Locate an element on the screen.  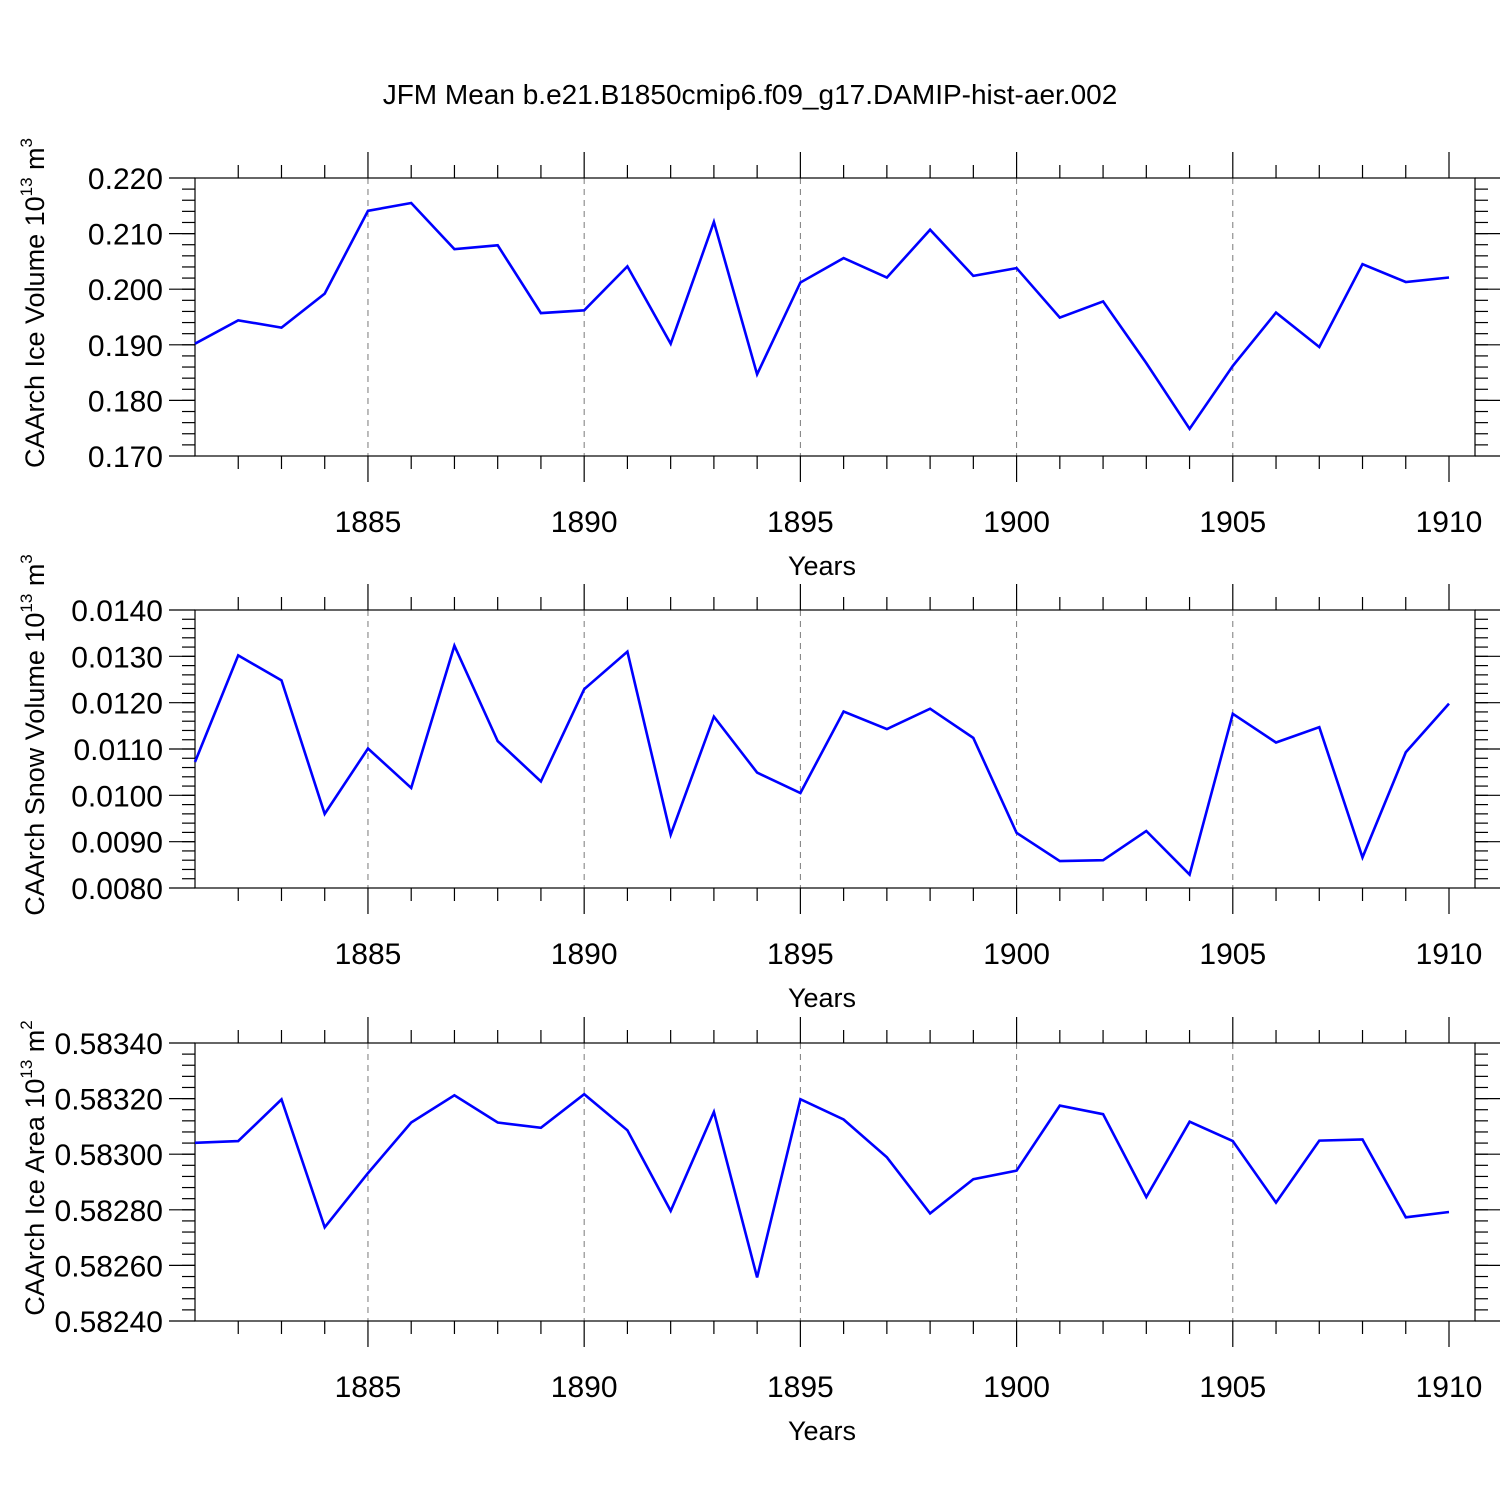
y-tick-label: 0.180 is located at coordinates (125, 401).